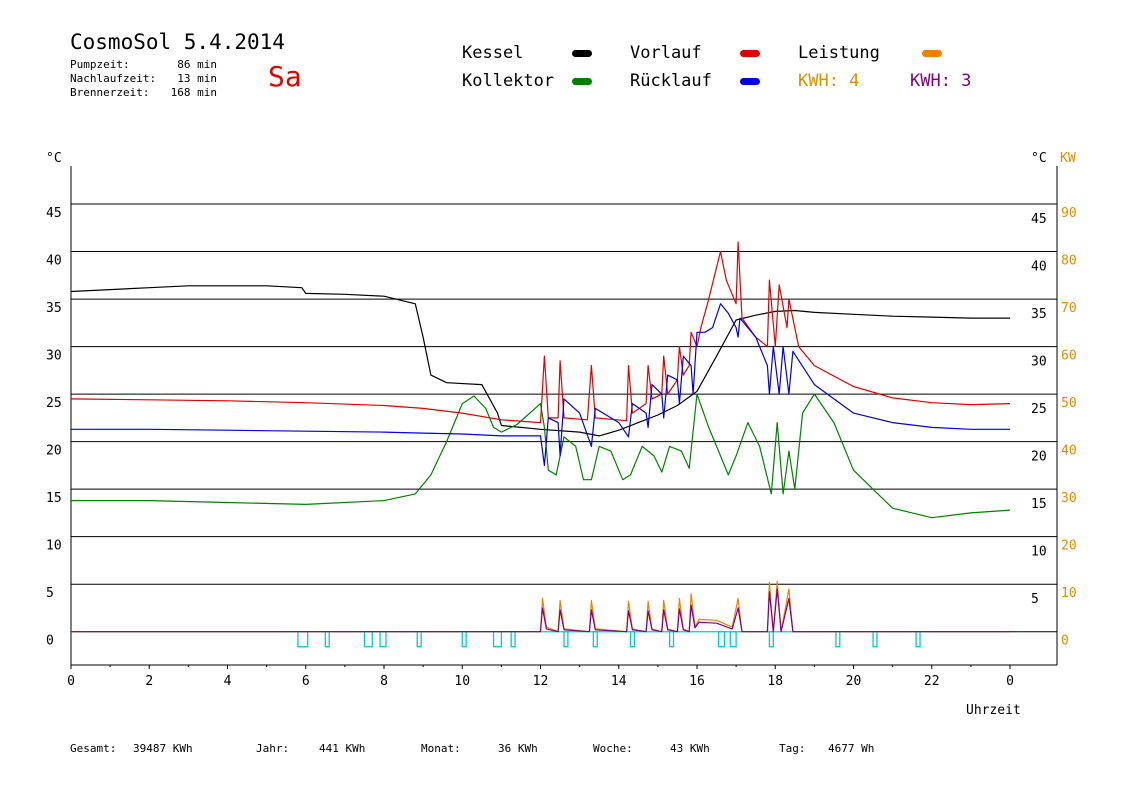 This screenshot has width=1148, height=812. Describe the element at coordinates (193, 92) in the screenshot. I see `stat-brennerzeit-value: 168 min` at that location.